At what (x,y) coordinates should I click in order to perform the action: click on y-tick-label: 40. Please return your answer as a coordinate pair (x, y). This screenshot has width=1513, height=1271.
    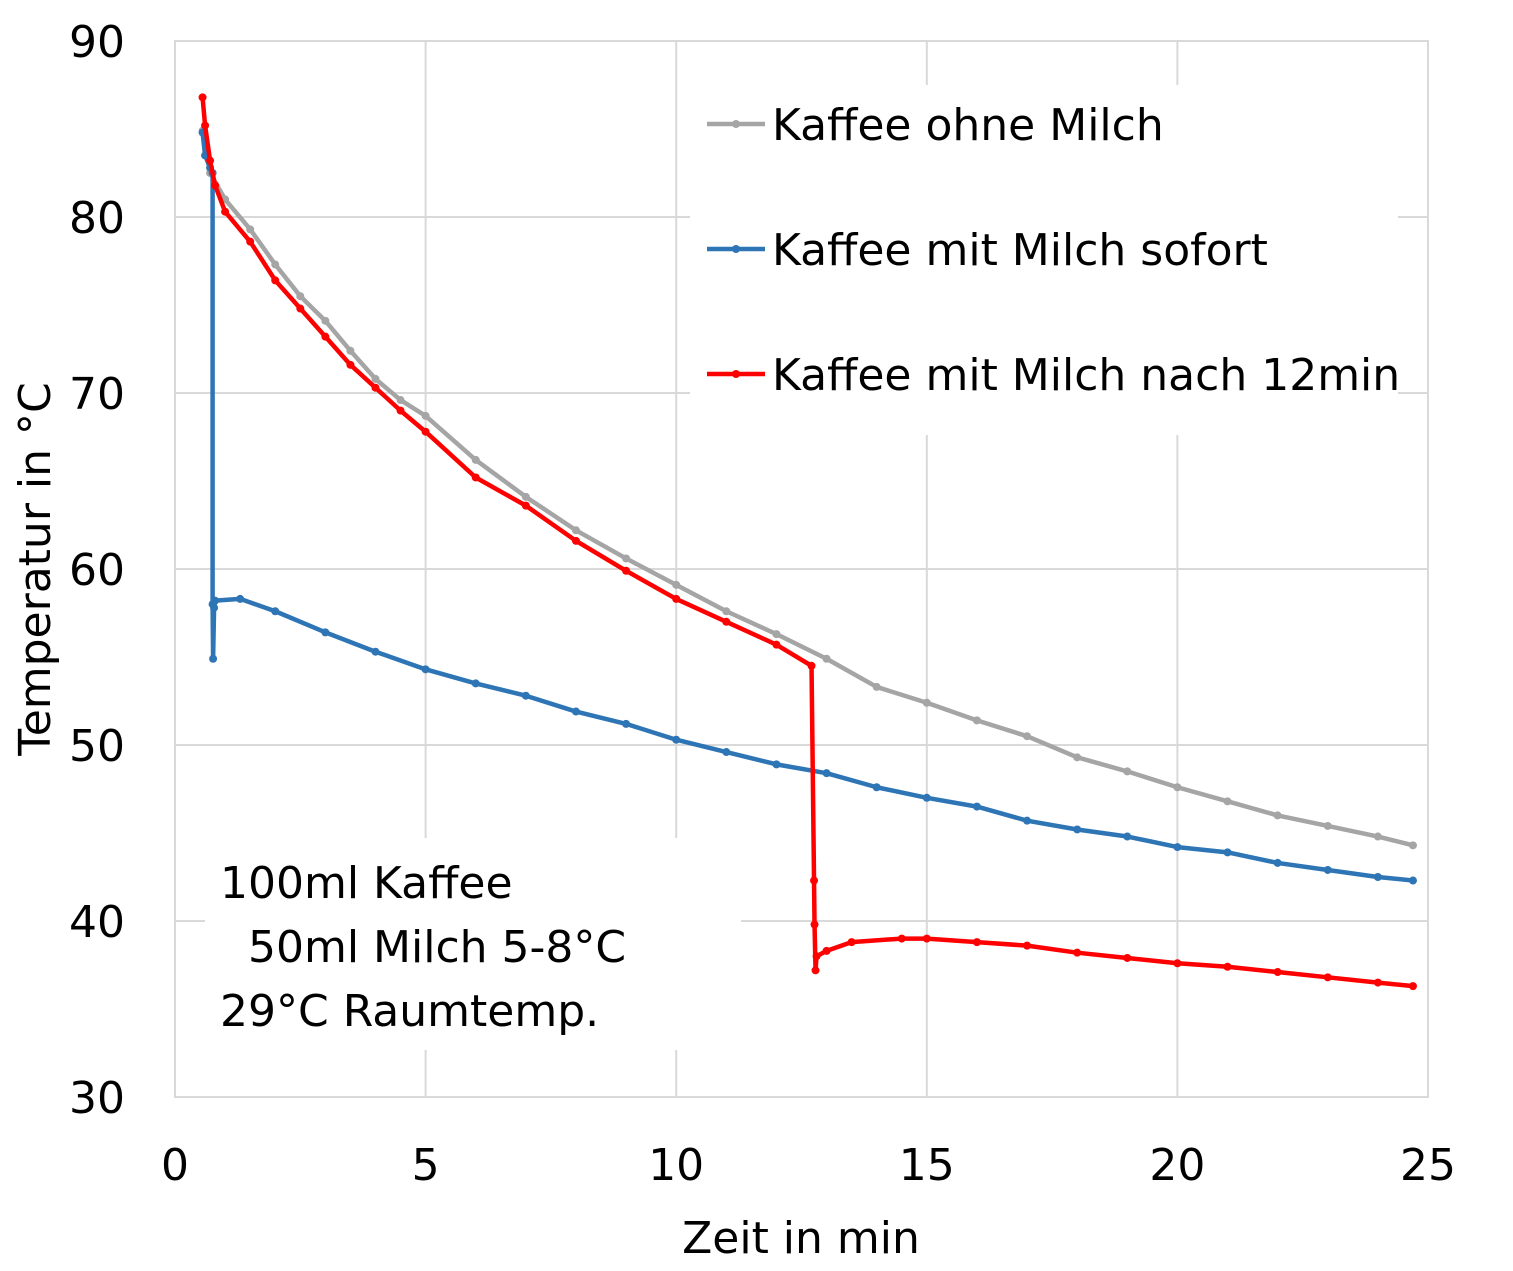
    Looking at the image, I should click on (97, 922).